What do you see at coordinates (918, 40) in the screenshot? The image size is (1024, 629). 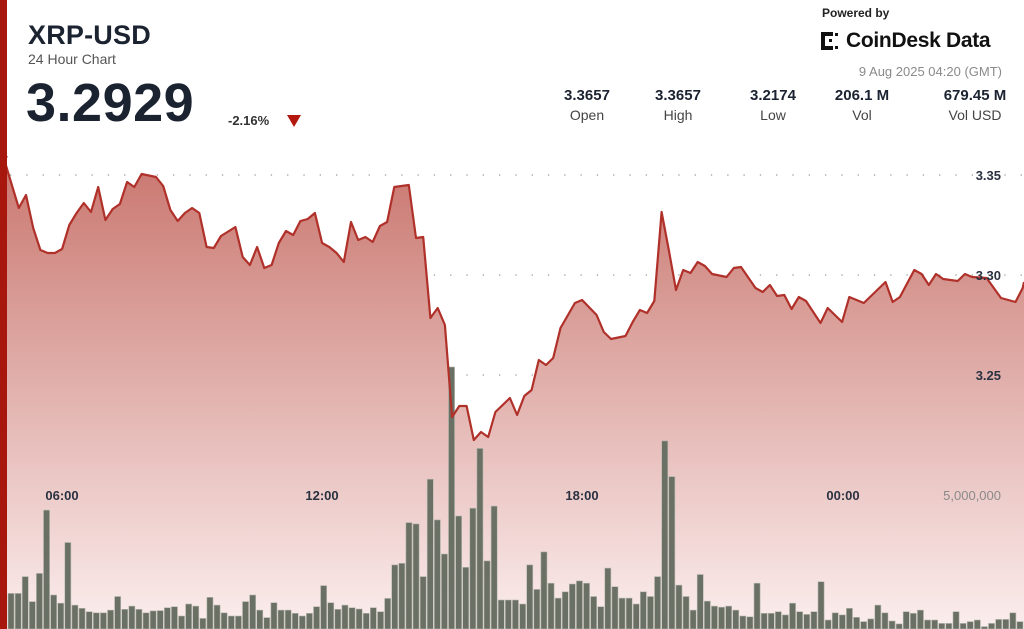 I see `logo-text: CoinDesk Data` at bounding box center [918, 40].